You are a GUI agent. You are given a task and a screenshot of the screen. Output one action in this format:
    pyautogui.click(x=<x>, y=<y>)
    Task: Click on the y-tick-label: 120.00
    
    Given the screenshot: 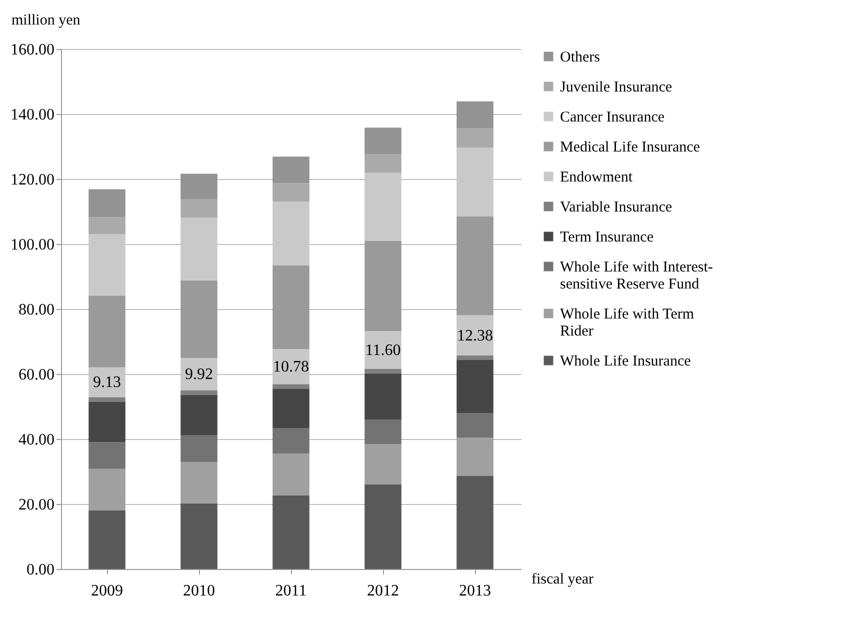 What is the action you would take?
    pyautogui.click(x=32, y=180)
    